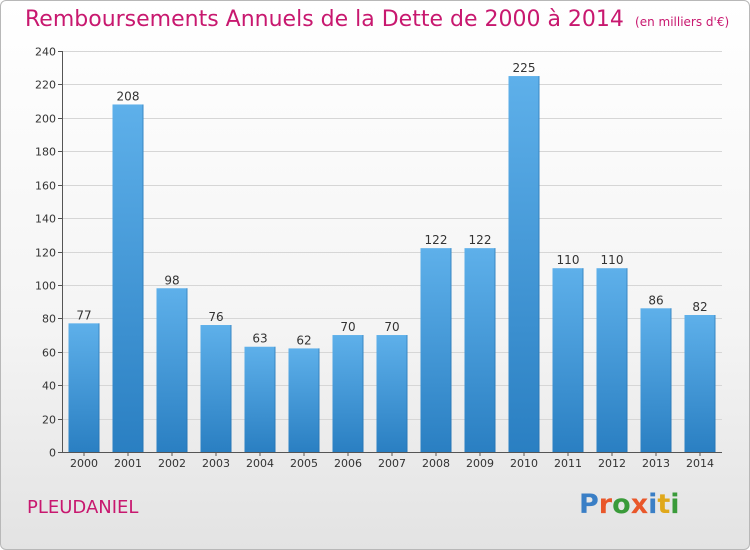 The height and width of the screenshot is (550, 750). What do you see at coordinates (568, 463) in the screenshot?
I see `x-tick-label: 2011` at bounding box center [568, 463].